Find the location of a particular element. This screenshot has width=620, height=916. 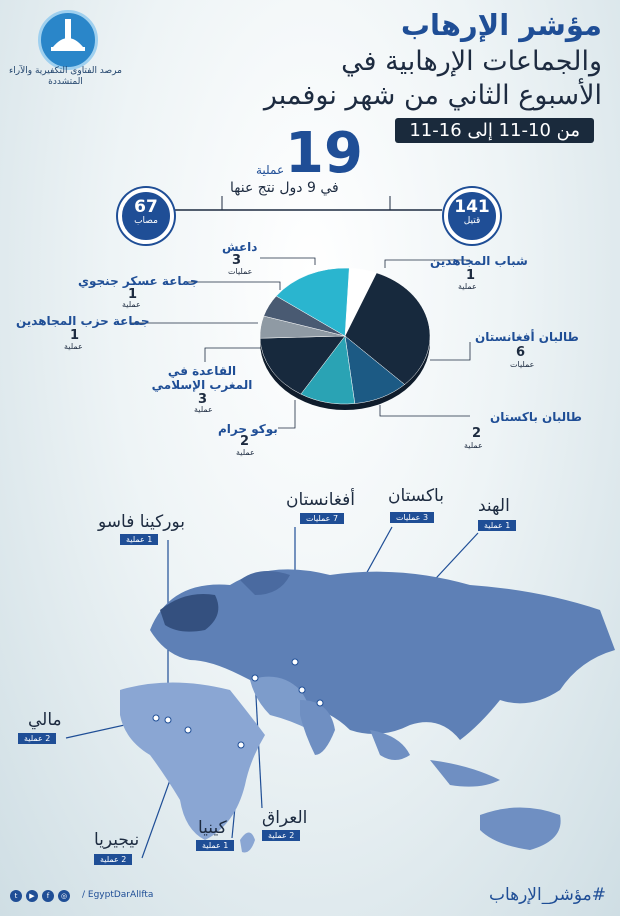

country-badge-afghanistan: 7 عمليات is located at coordinates (322, 518).